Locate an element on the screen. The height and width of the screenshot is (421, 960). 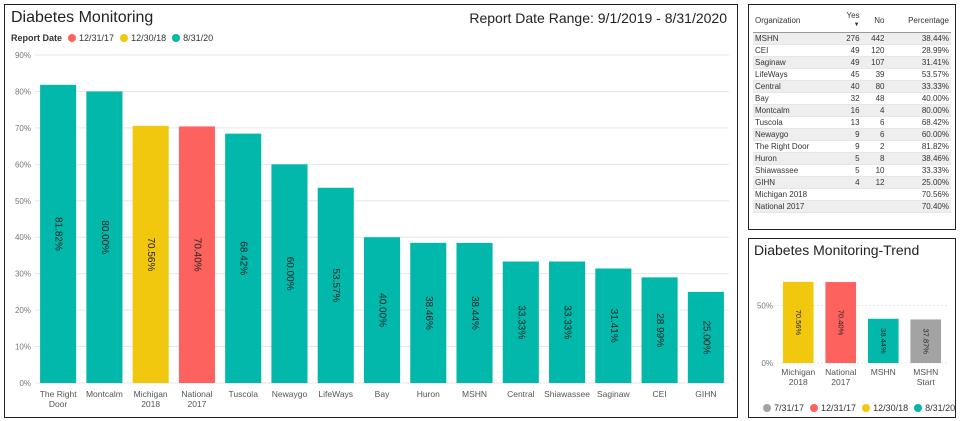
cell-organization: MSHN is located at coordinates (795, 38).